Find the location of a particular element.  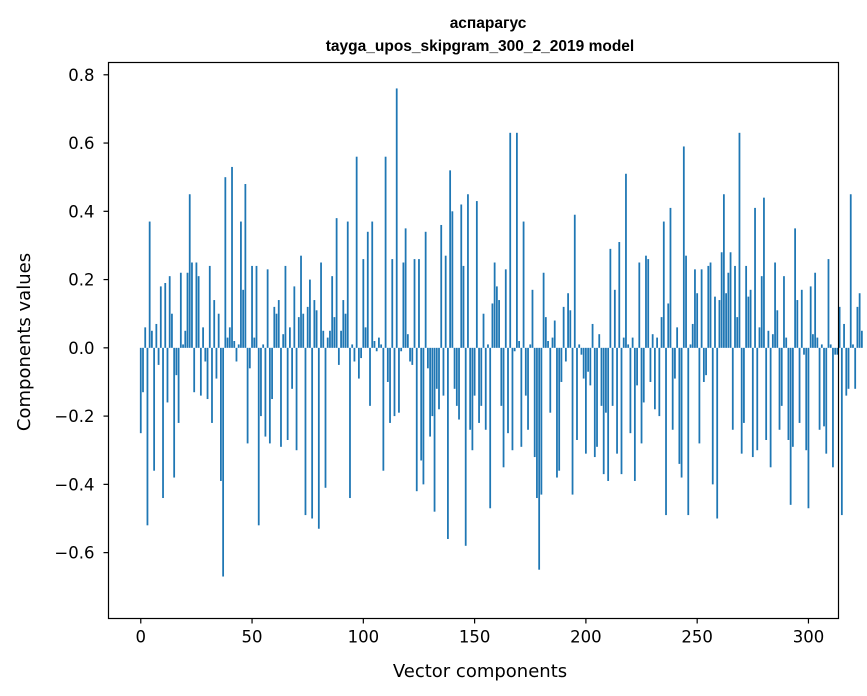

y-tick-label-7: 0.8 is located at coordinates (81, 75).